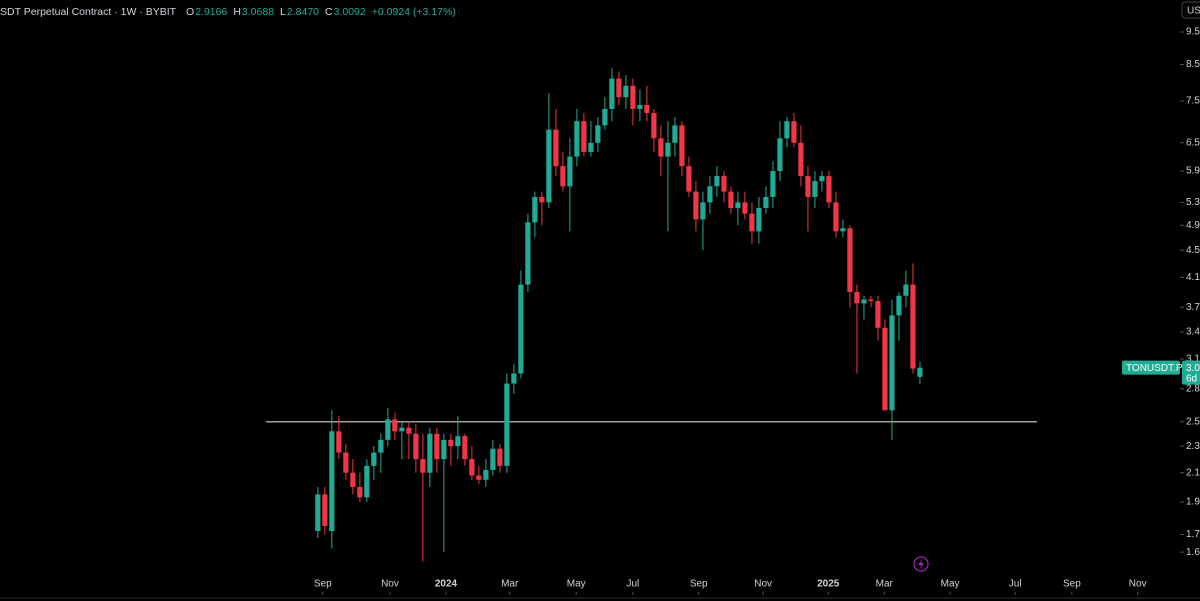  Describe the element at coordinates (1193, 225) in the screenshot. I see `y-tick-label: 4.9` at that location.